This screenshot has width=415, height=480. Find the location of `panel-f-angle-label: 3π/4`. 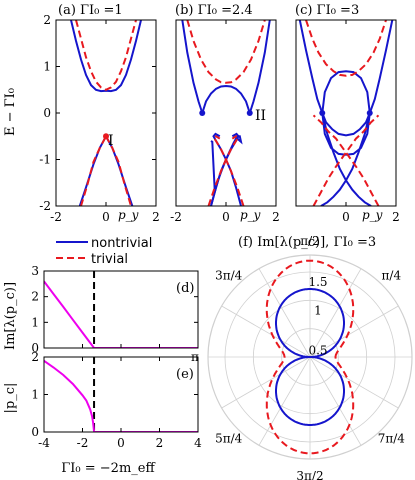

panel-f-angle-label: 3π/4 is located at coordinates (229, 276).